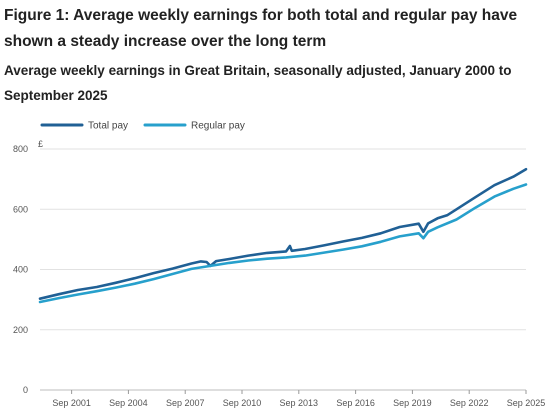 This screenshot has width=550, height=414. I want to click on x-tick-label: Sep 2004, so click(128, 403).